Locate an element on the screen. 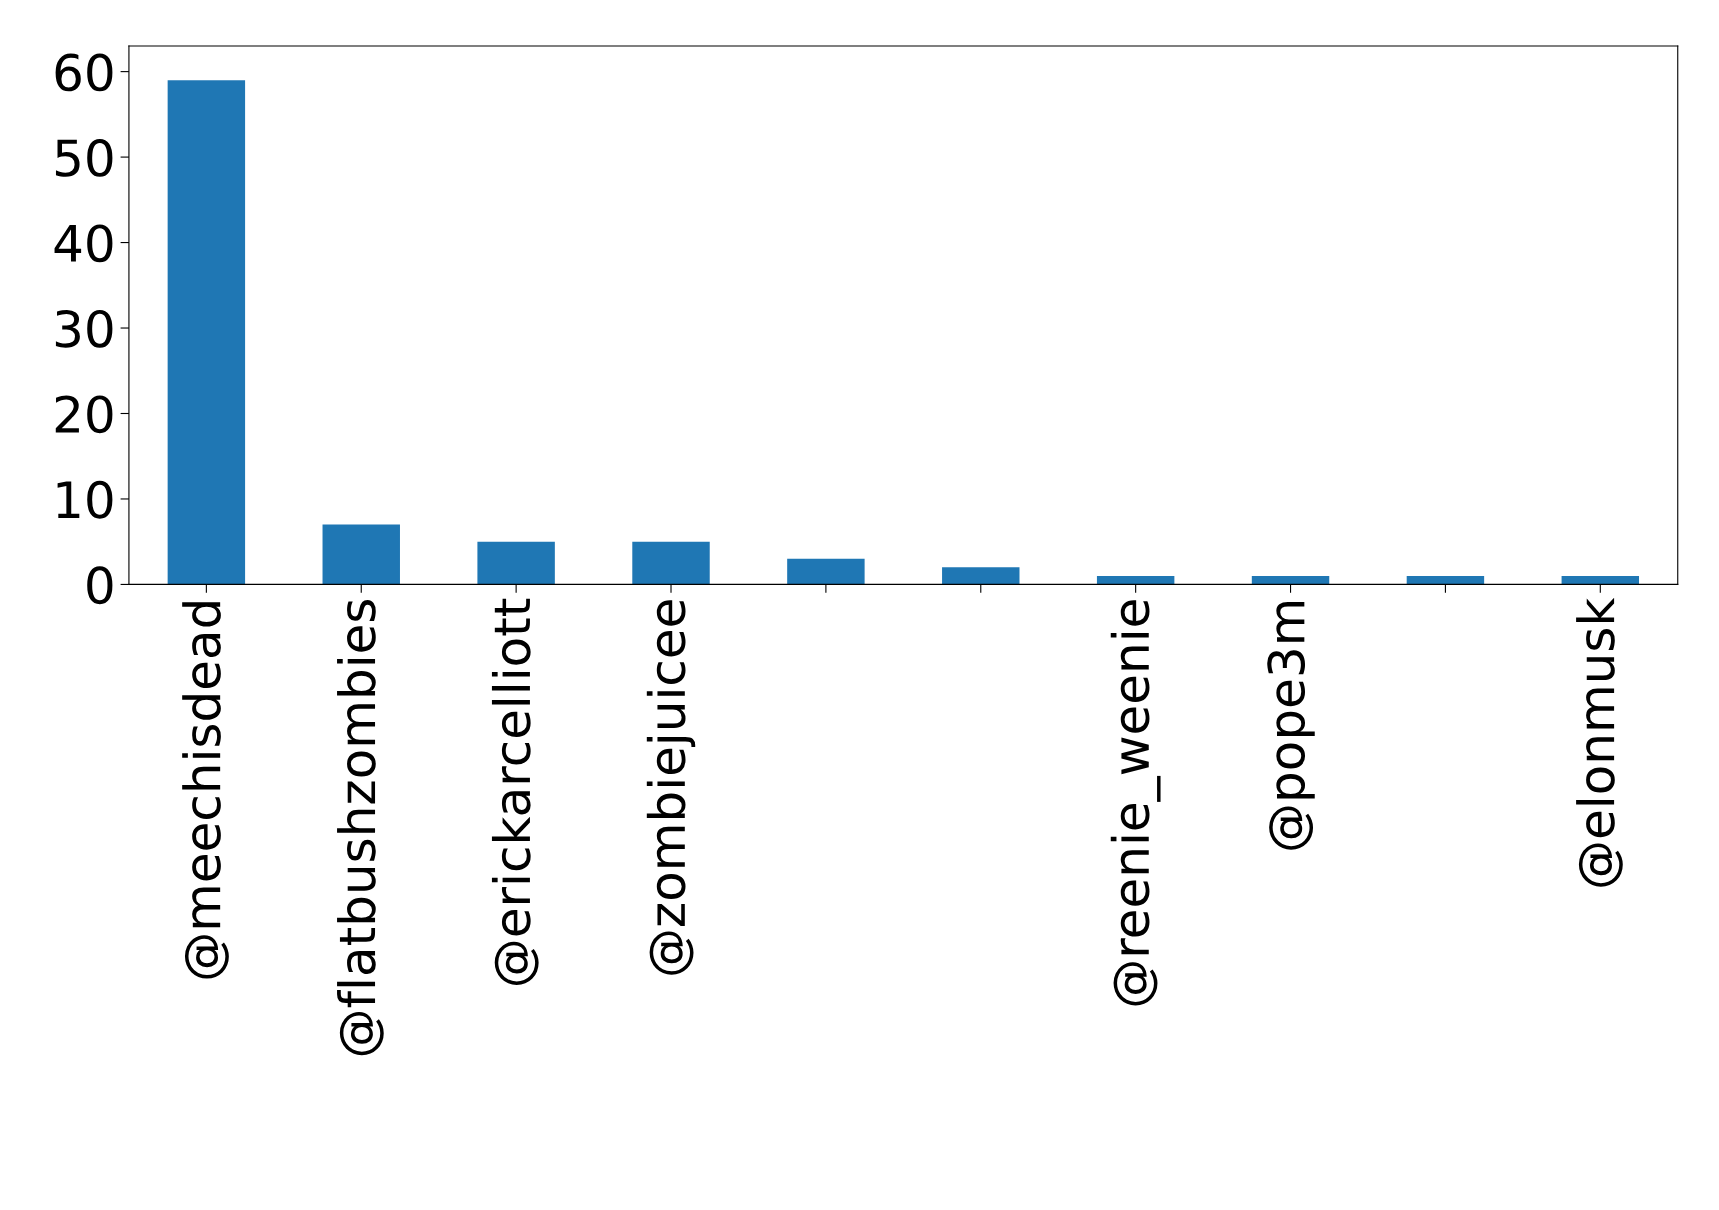 This screenshot has width=1719, height=1210. y-tick-label: 50 is located at coordinates (84, 157).